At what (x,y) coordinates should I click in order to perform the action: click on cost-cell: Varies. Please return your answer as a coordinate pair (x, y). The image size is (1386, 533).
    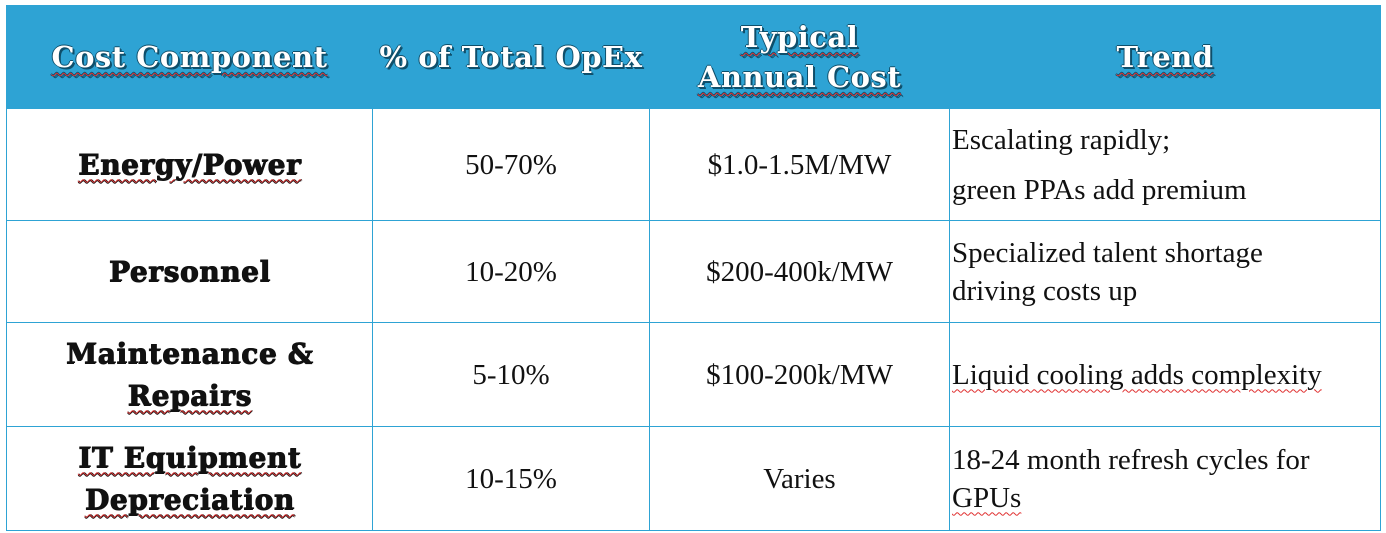
    Looking at the image, I should click on (799, 478).